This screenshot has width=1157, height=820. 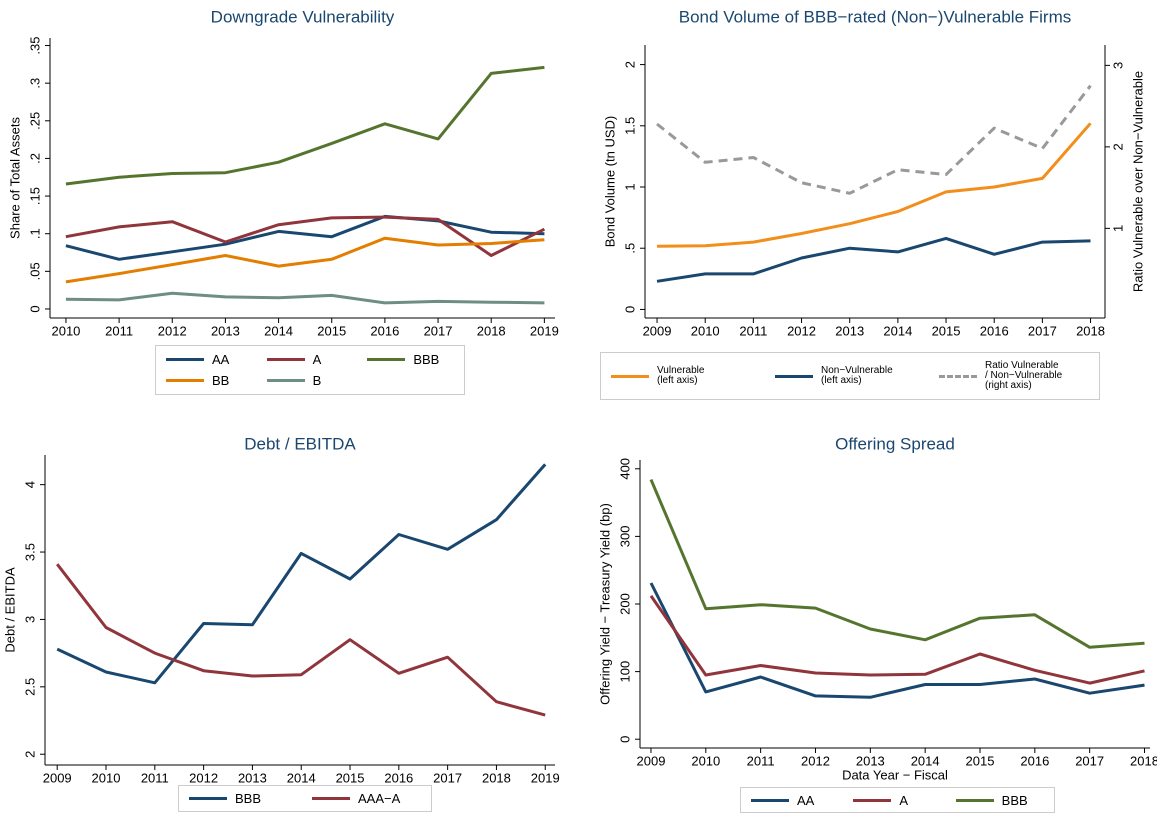 I want to click on y-axis-title: Debt / EBITDA, so click(x=9, y=610).